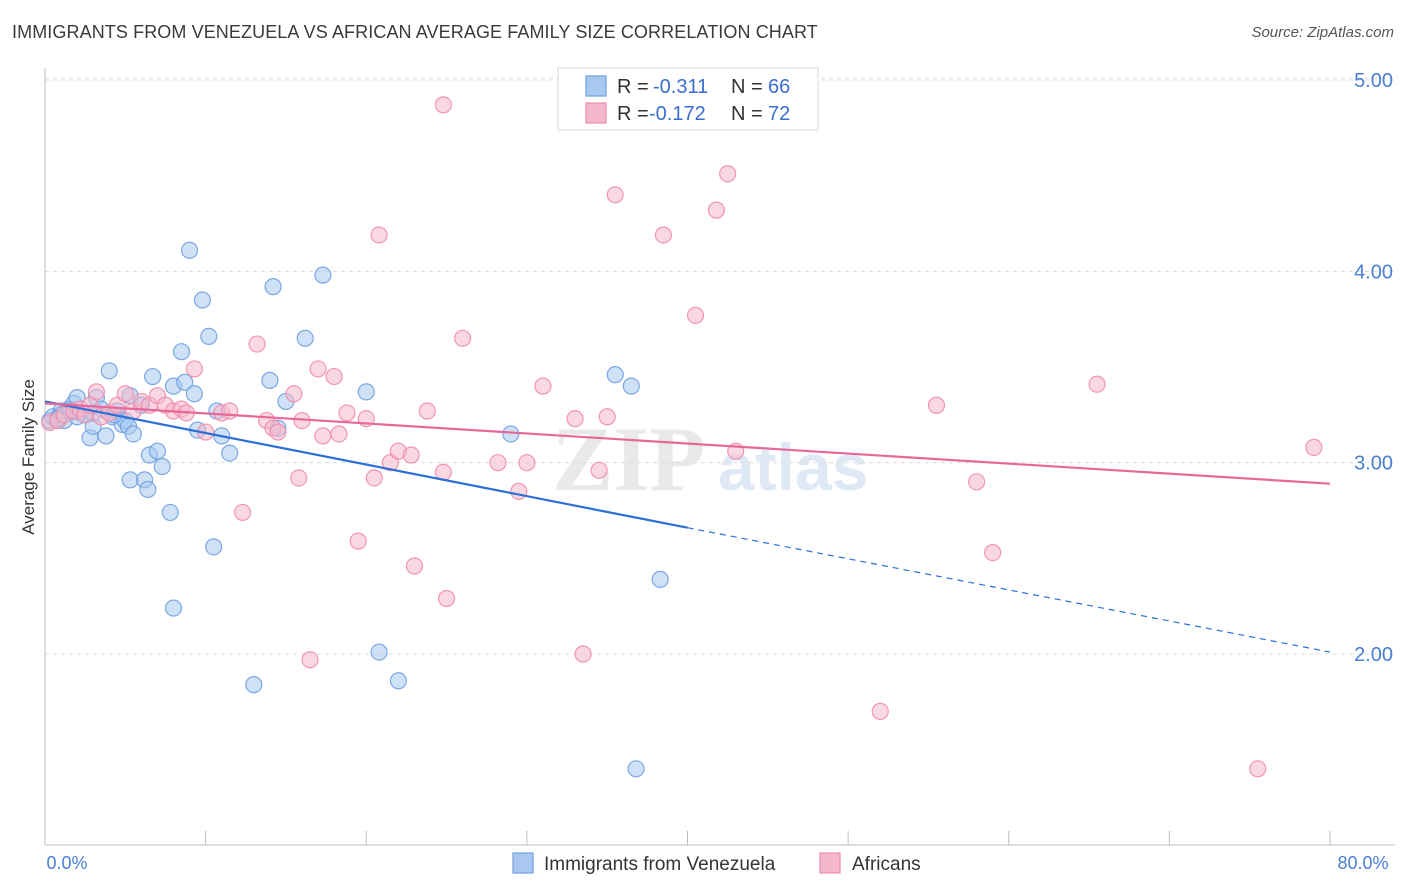 The height and width of the screenshot is (892, 1406). I want to click on legend-r-value-2: -0.172, so click(677, 114).